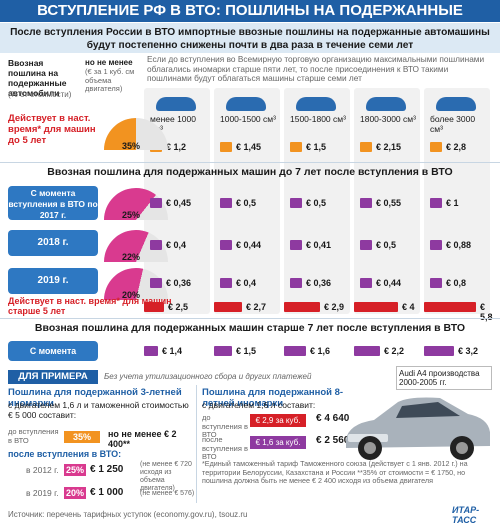 The image size is (500, 524). Describe the element at coordinates (316, 147) in the screenshot. I see `current-value: € 1,5` at that location.